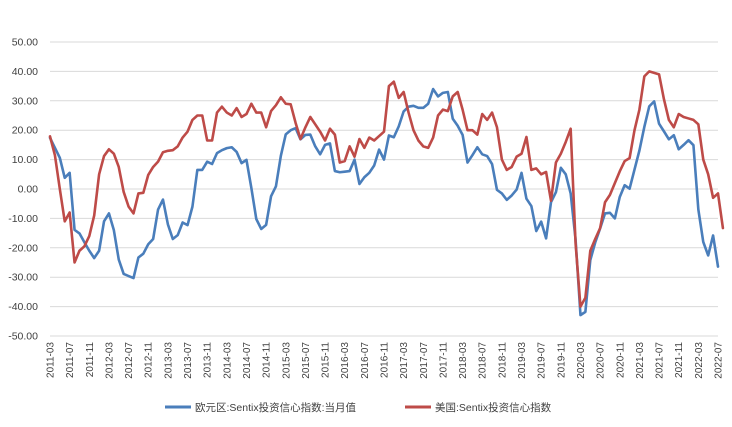 Image resolution: width=732 pixels, height=427 pixels. Describe the element at coordinates (404, 360) in the screenshot. I see `x-tick-label: 2017-03` at that location.